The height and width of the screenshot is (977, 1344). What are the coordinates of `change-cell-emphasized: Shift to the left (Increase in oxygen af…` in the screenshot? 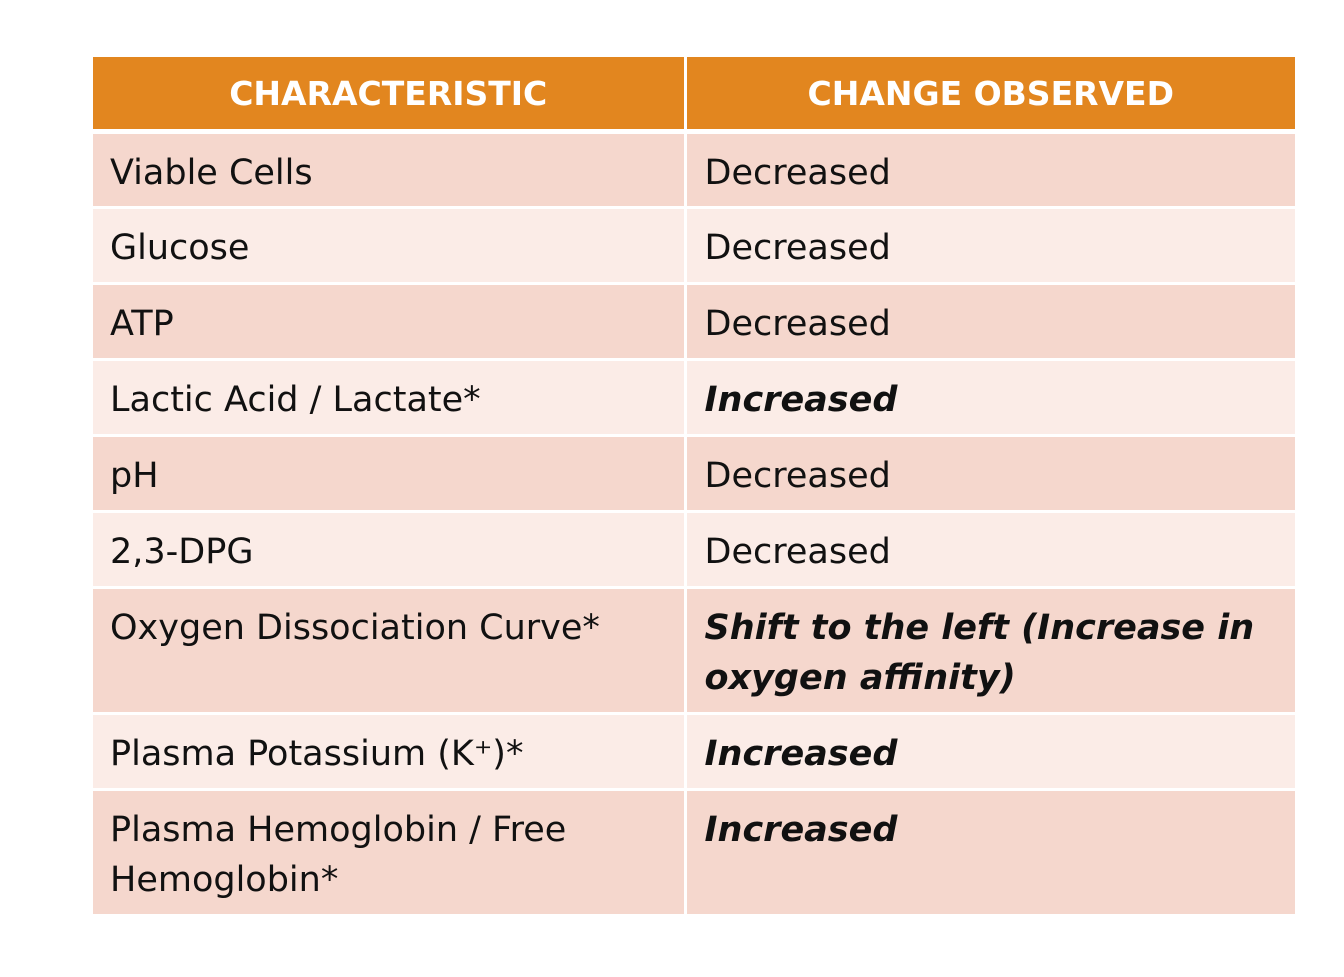 It's located at (990, 651).